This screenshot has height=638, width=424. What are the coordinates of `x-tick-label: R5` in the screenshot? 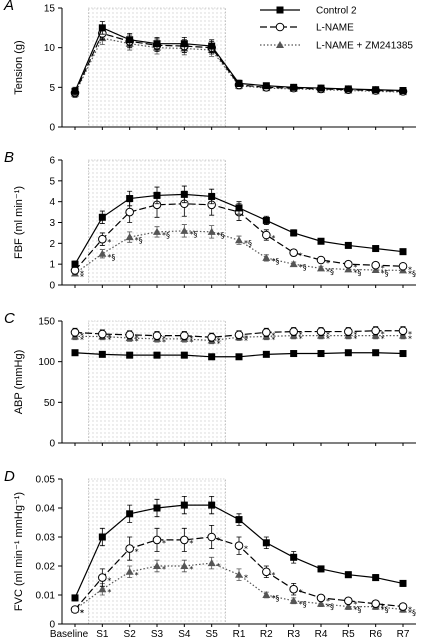 It's located at (348, 633).